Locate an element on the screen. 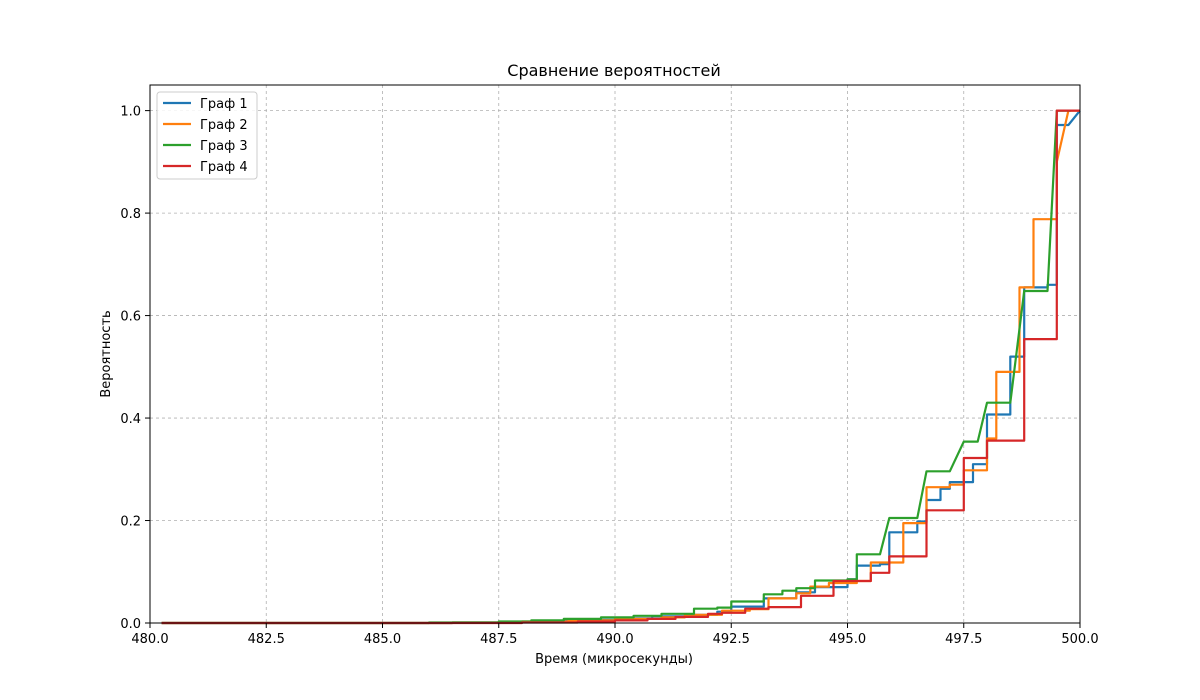 The image size is (1200, 700). legend: Граф 1 Граф 2 Граф 3 Граф 4 is located at coordinates (207, 135).